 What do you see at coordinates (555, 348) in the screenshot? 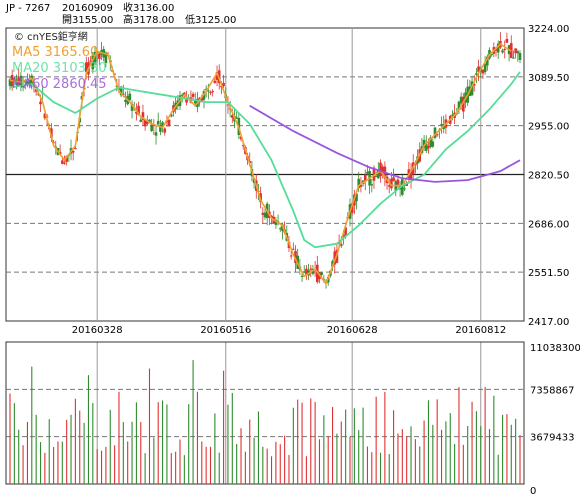
I see `volume-y-tick-label: 11038300` at bounding box center [555, 348].